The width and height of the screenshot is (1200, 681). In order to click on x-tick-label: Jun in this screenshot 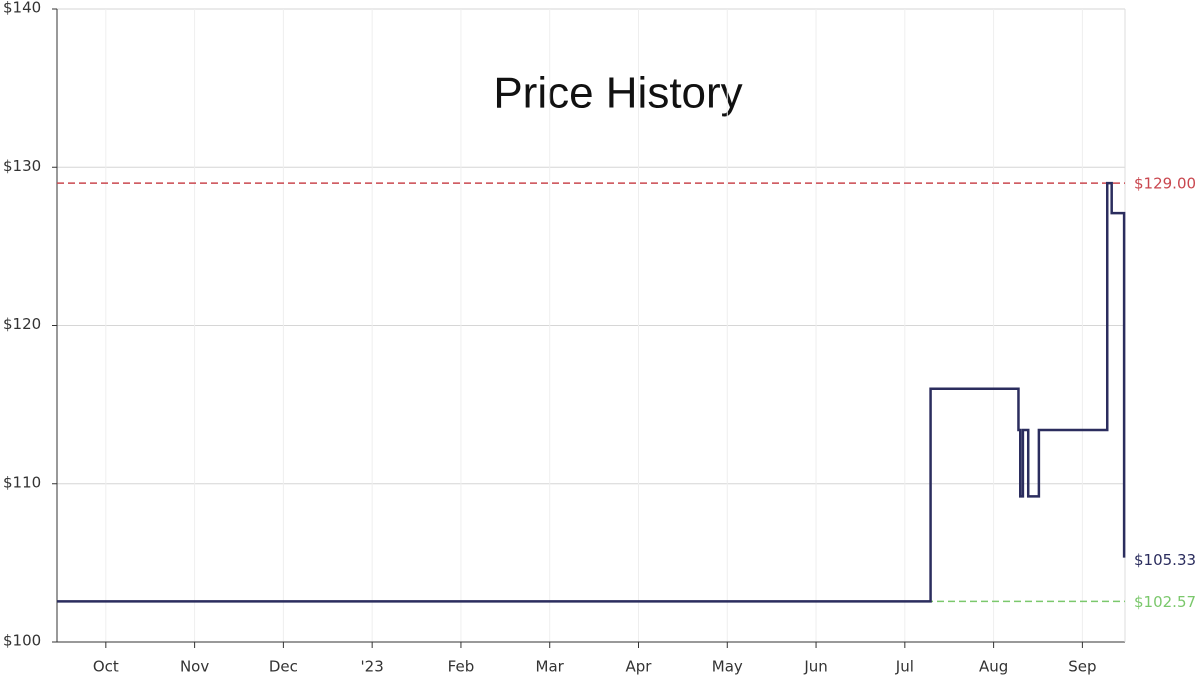, I will do `click(815, 667)`.